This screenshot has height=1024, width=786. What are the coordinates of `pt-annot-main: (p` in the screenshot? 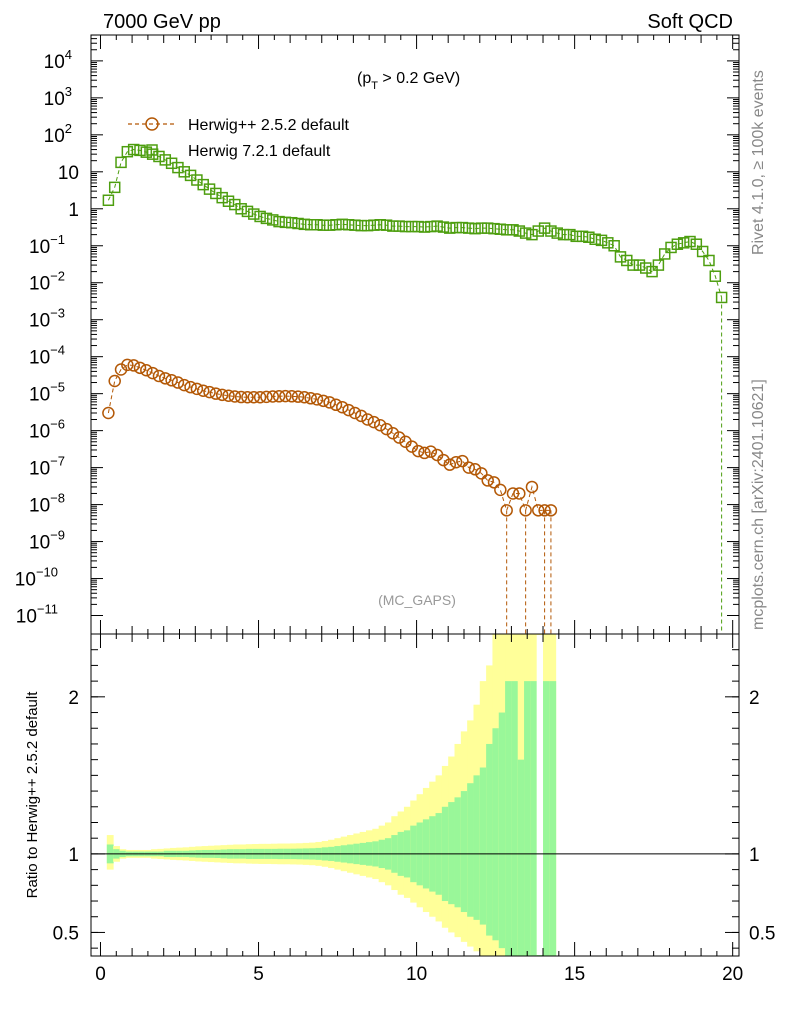 It's located at (364, 78).